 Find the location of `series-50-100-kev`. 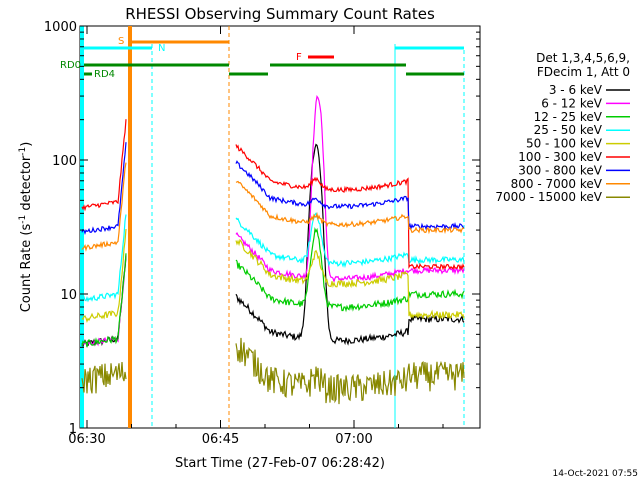

series-50-100-kev is located at coordinates (273, 275).